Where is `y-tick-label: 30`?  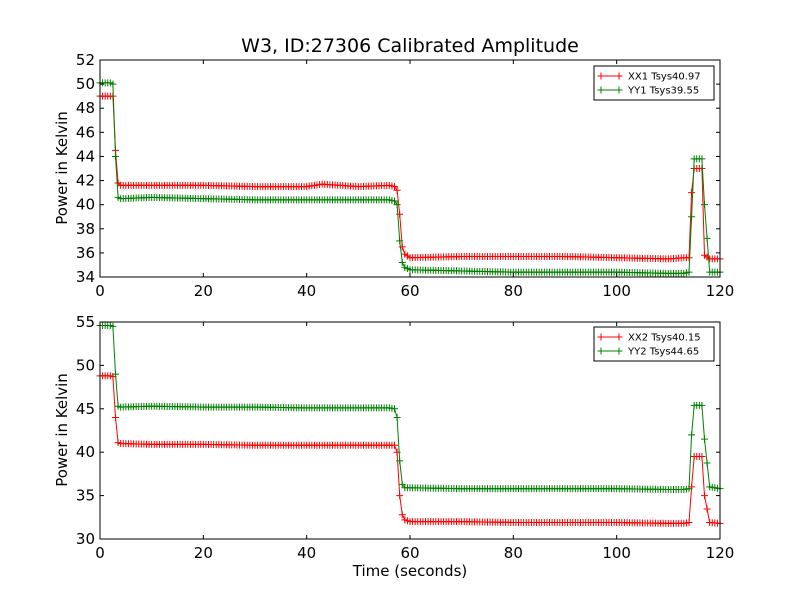
y-tick-label: 30 is located at coordinates (85, 539).